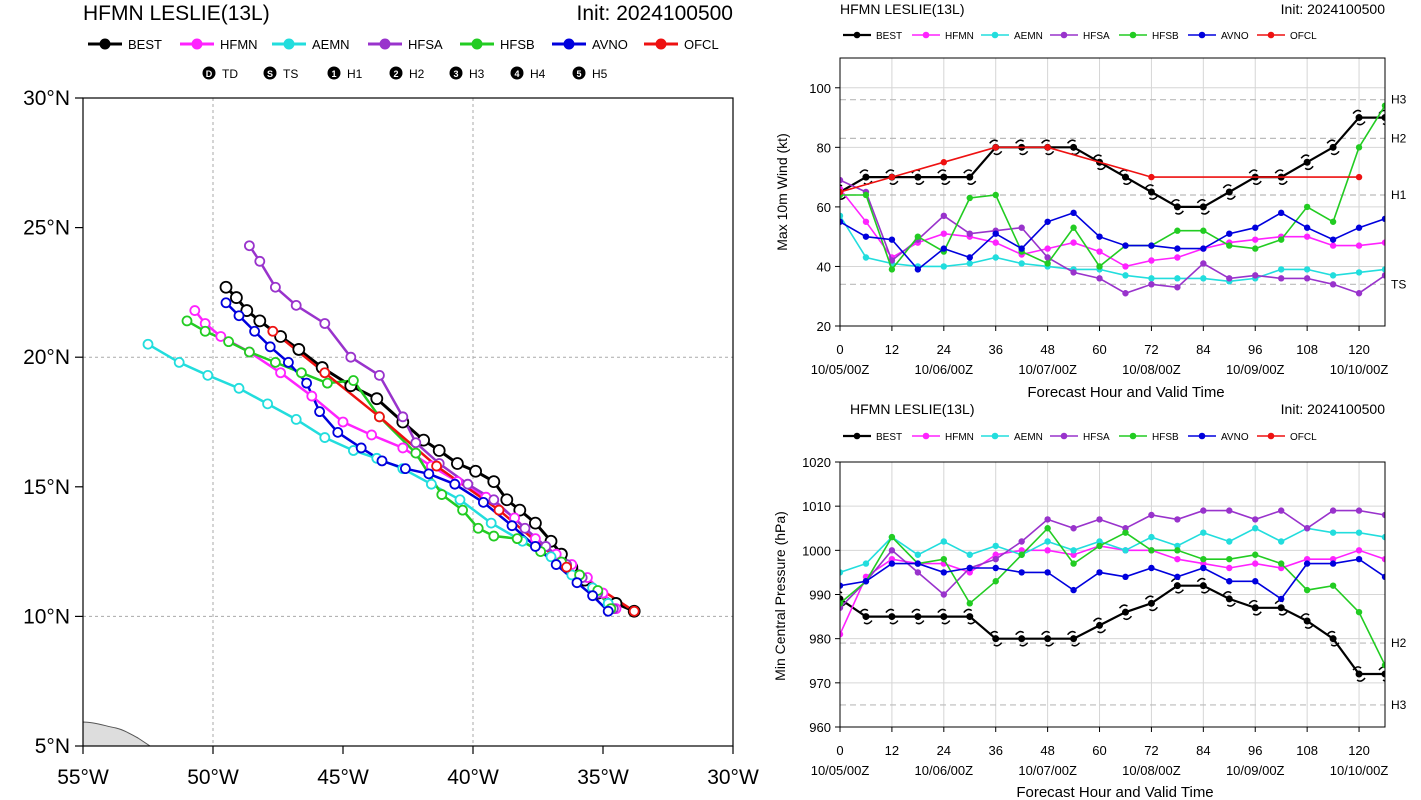 Image resolution: width=1421 pixels, height=800 pixels. I want to click on ts-legend-marker-hfmn, so click(926, 35).